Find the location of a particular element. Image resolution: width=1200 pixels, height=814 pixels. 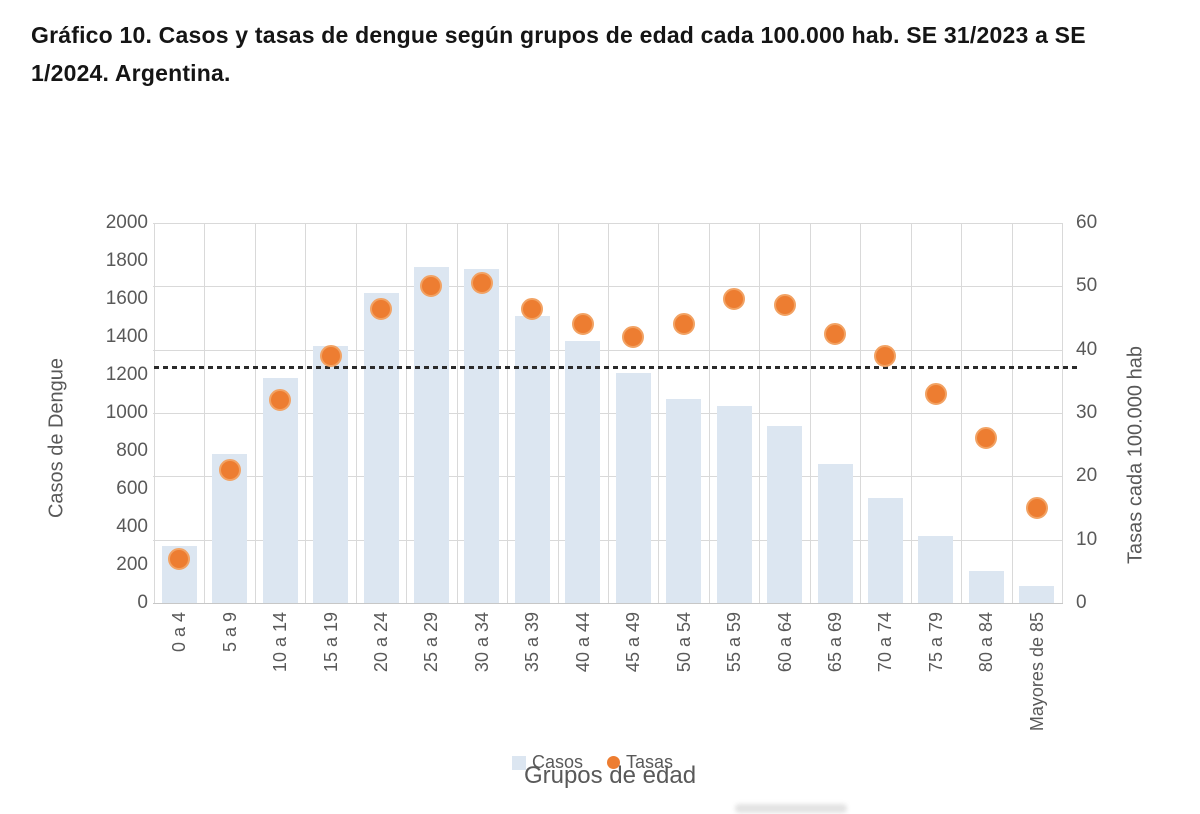

reference-dashed-line is located at coordinates (617, 368).